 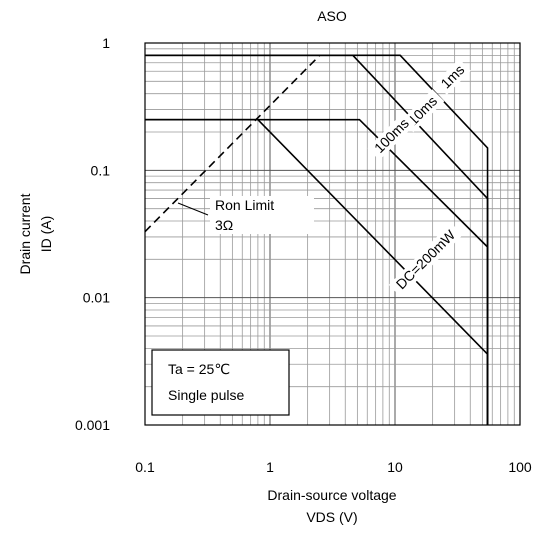 What do you see at coordinates (452, 76) in the screenshot?
I see `annotation-1ms: 1ms` at bounding box center [452, 76].